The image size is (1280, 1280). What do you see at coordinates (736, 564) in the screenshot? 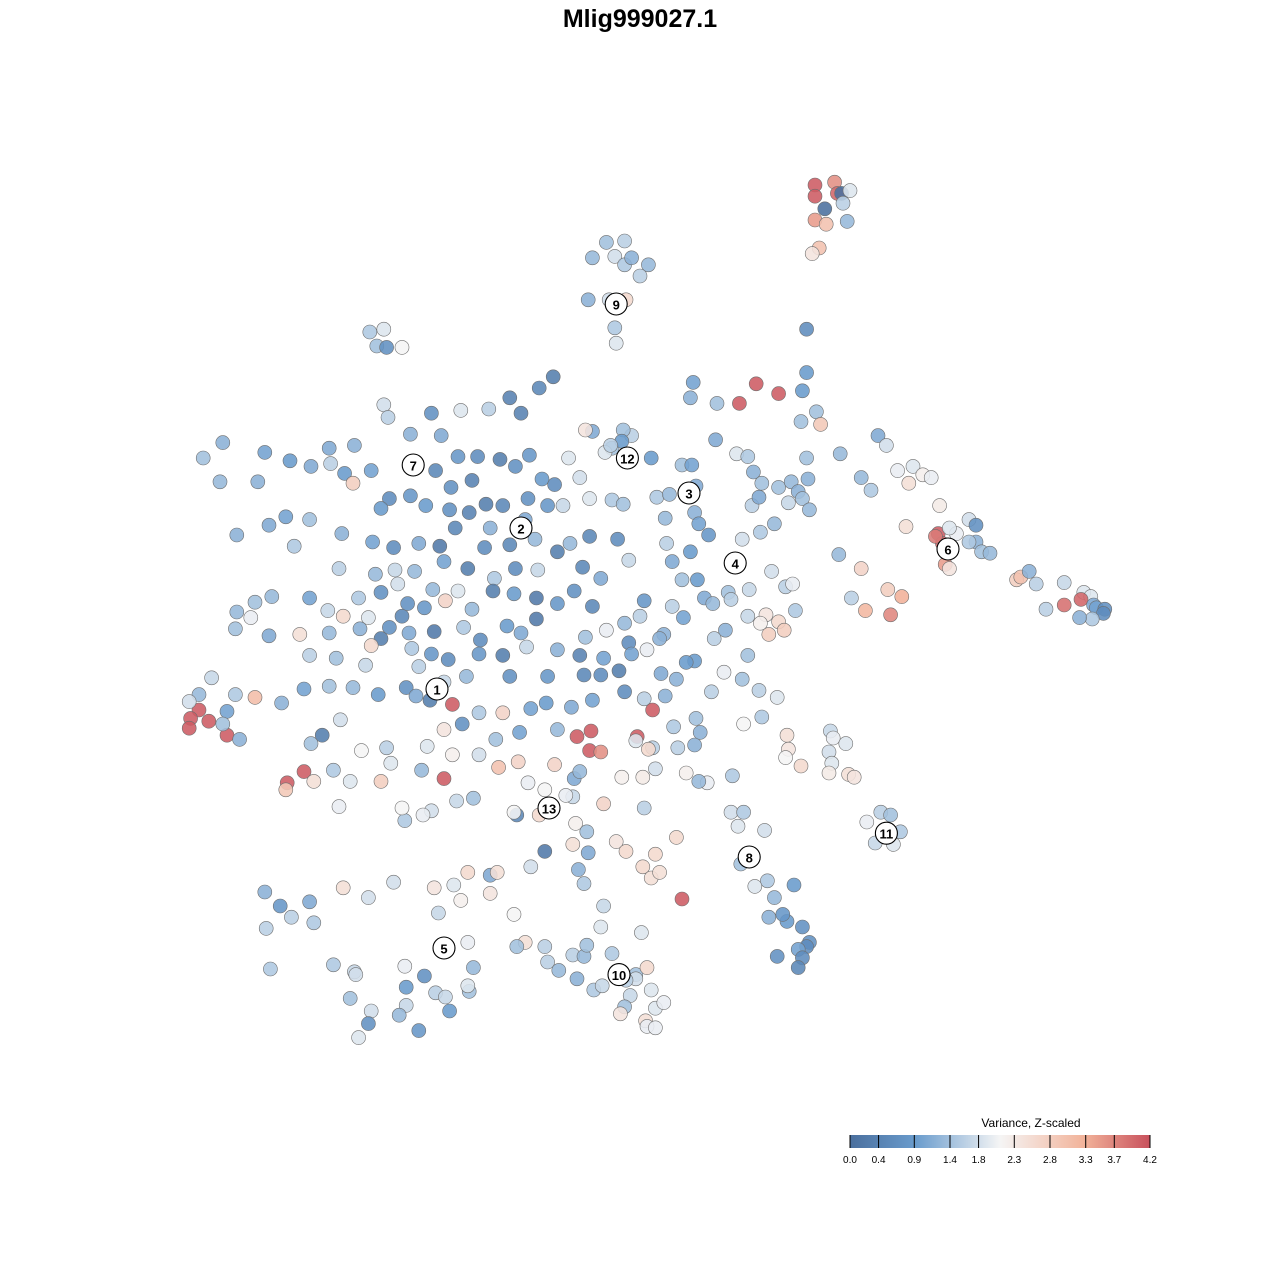
I see `cluster-label-text: 4` at bounding box center [736, 564].